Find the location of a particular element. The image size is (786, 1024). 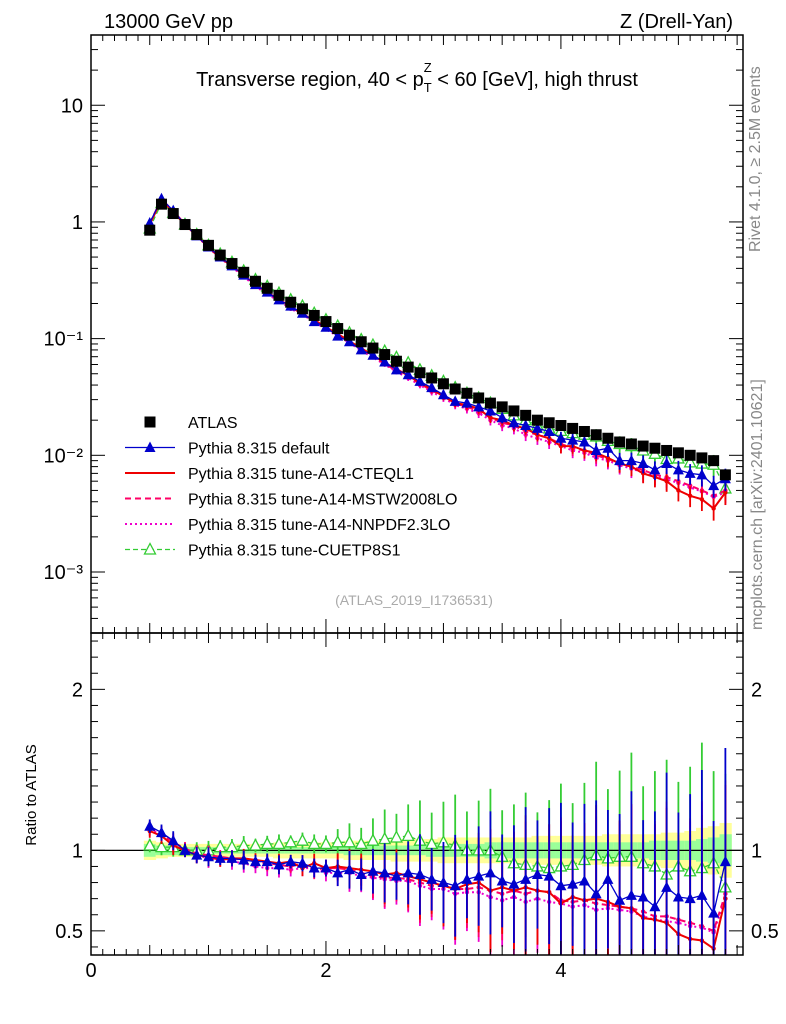

y-tick-label: 0.5 is located at coordinates (69, 932).